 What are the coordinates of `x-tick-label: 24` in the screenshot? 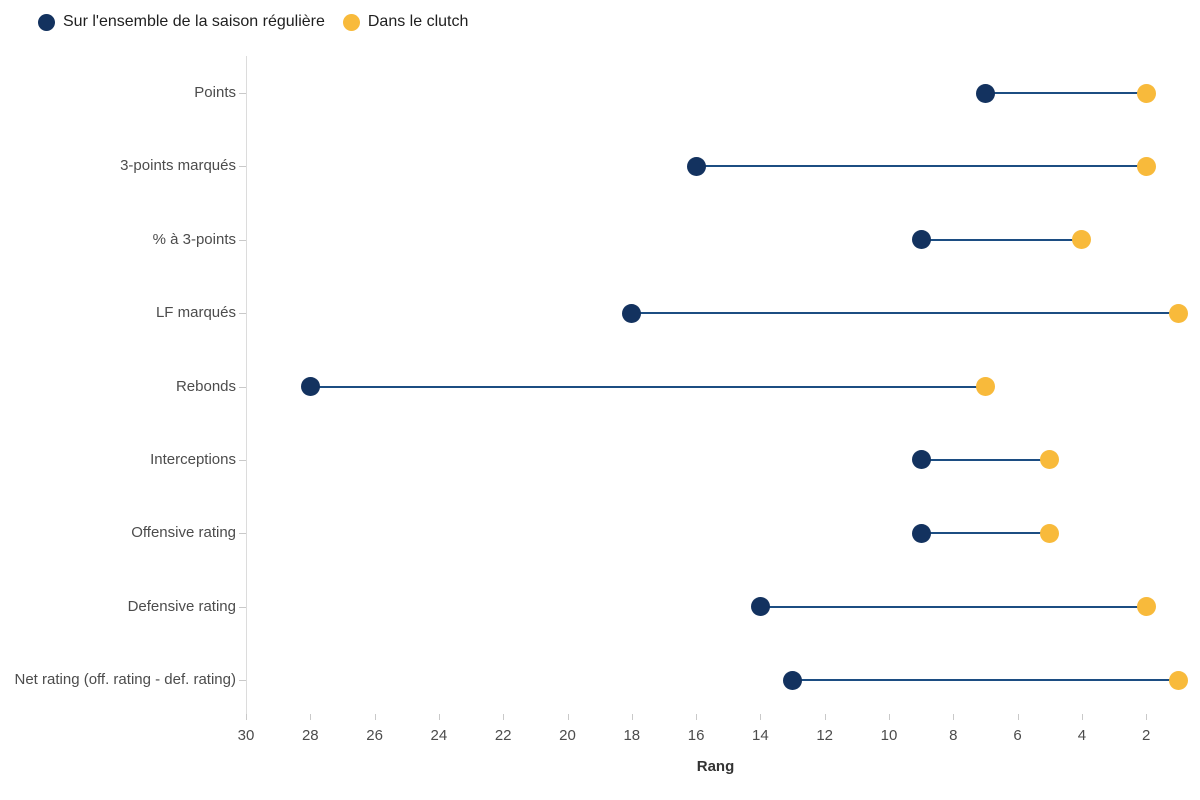 It's located at (439, 735).